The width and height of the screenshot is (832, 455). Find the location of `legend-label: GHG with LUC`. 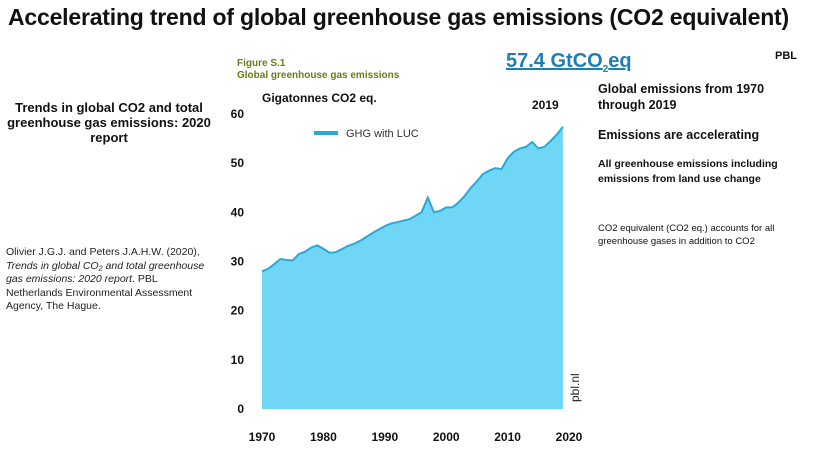

legend-label: GHG with LUC is located at coordinates (382, 134).